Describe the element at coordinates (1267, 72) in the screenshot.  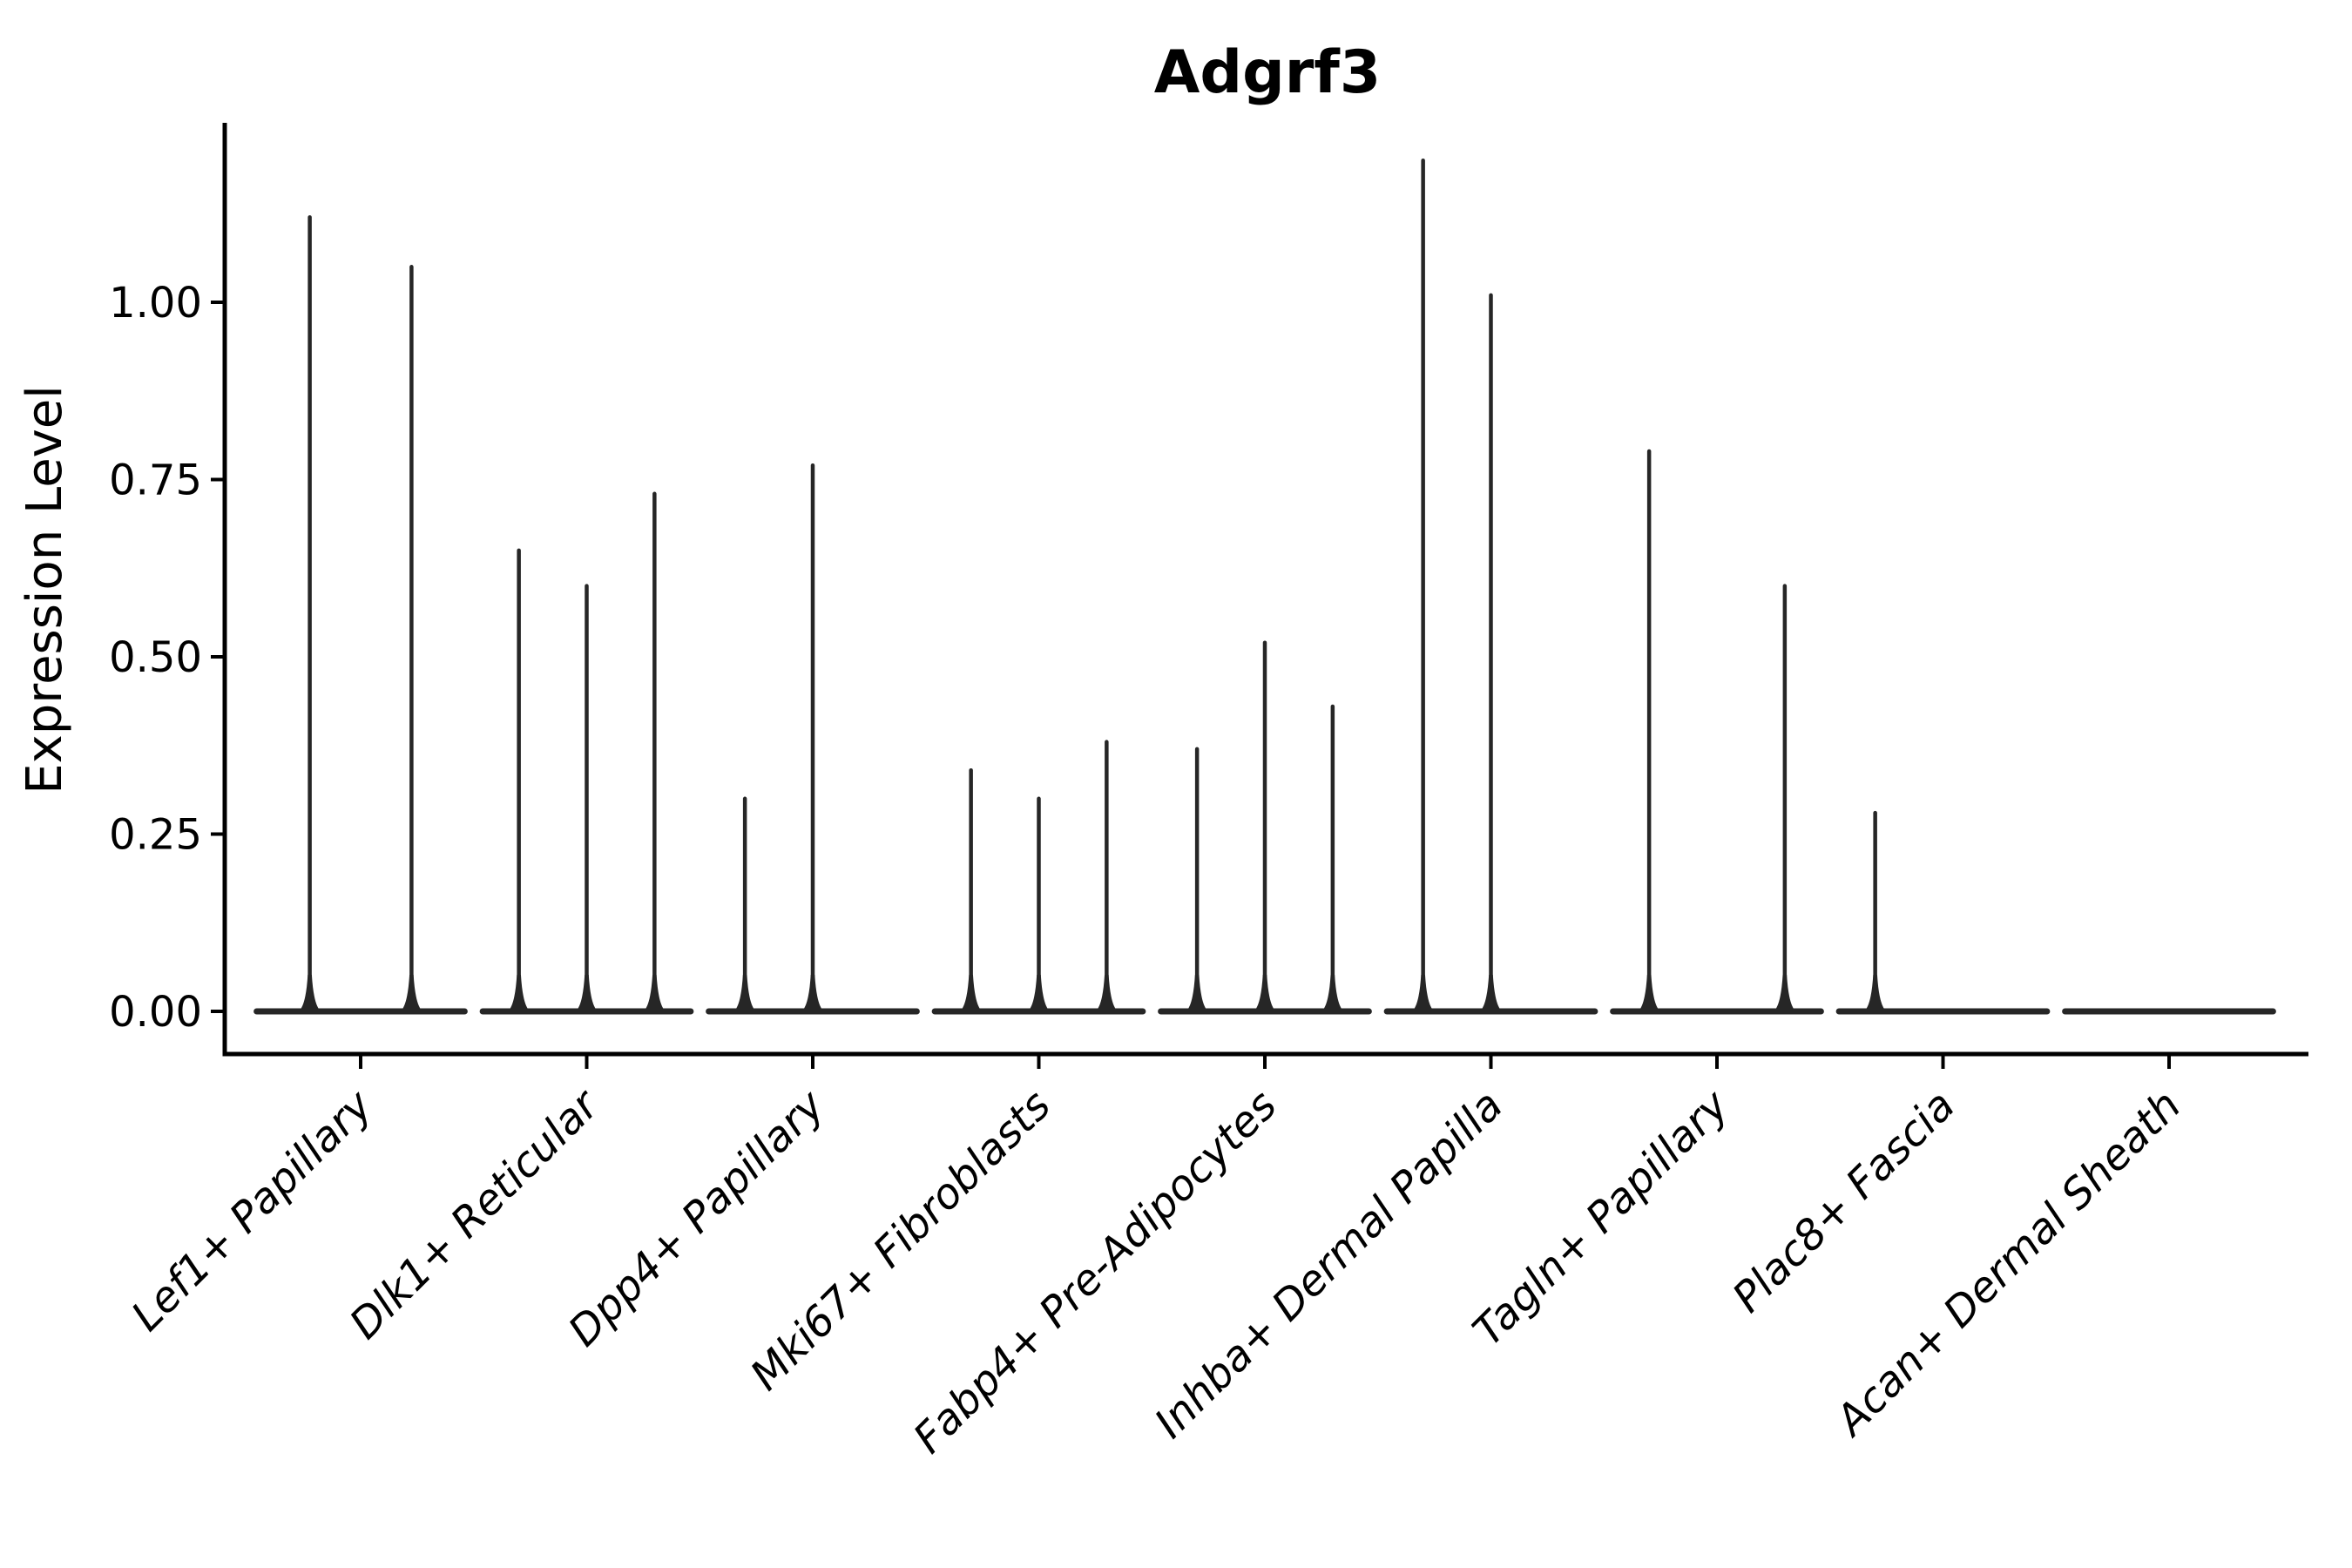
I see `chart-title: Adgrf3` at that location.